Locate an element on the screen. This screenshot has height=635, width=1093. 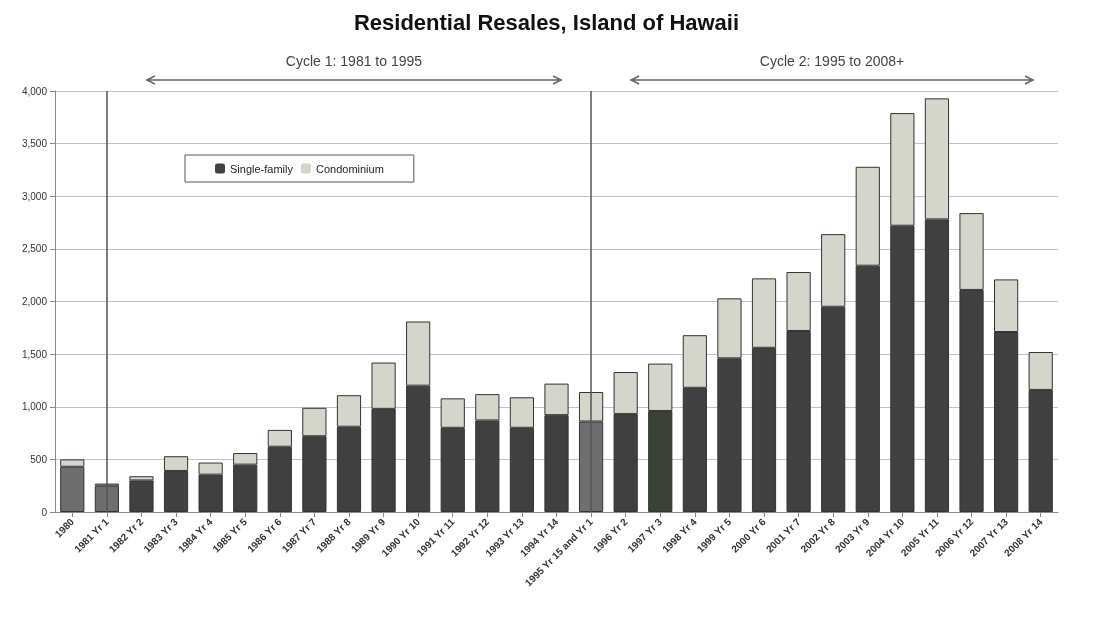
y-tick-label: 0 is located at coordinates (44, 512).